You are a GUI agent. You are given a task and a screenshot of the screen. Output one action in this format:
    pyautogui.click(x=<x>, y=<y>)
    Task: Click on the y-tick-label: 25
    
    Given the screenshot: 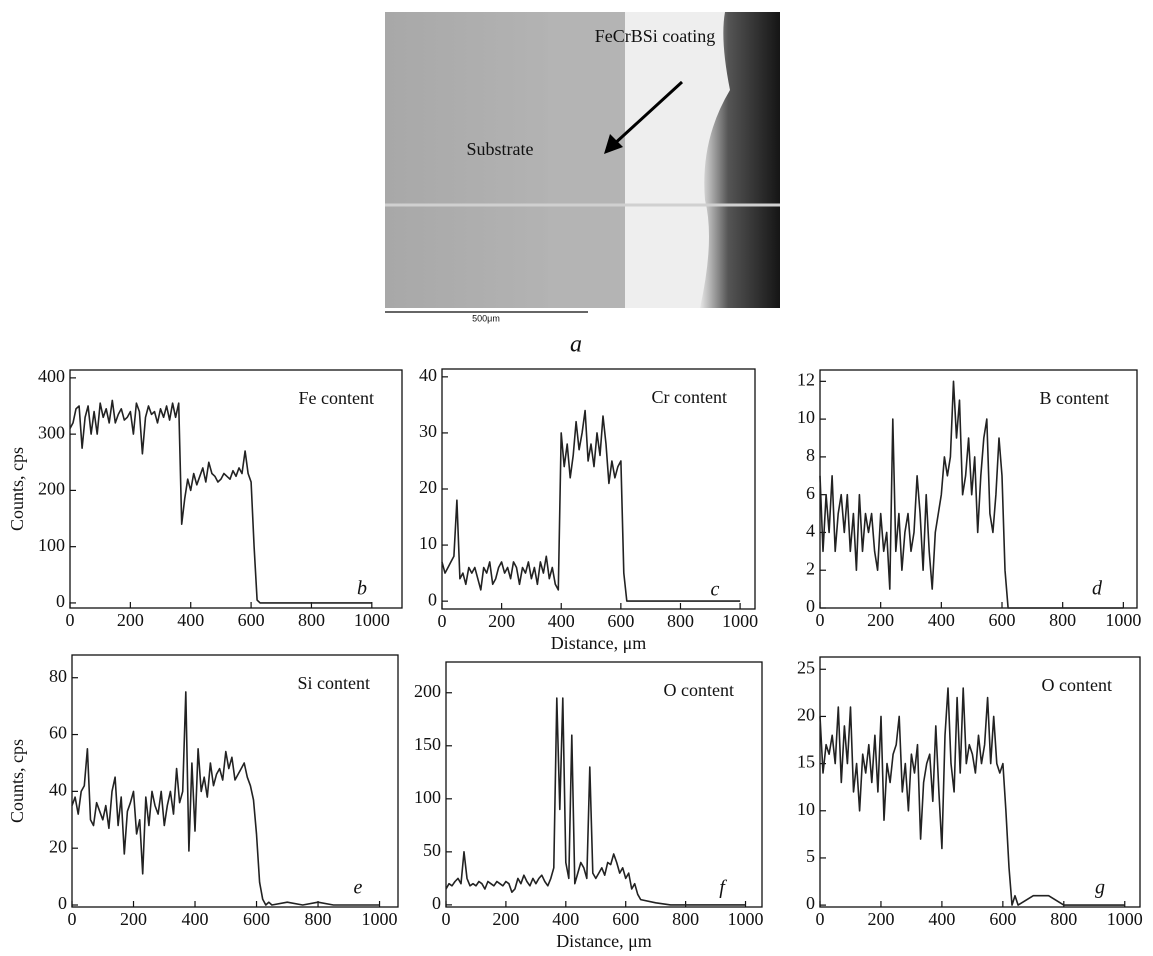 What is the action you would take?
    pyautogui.click(x=806, y=667)
    